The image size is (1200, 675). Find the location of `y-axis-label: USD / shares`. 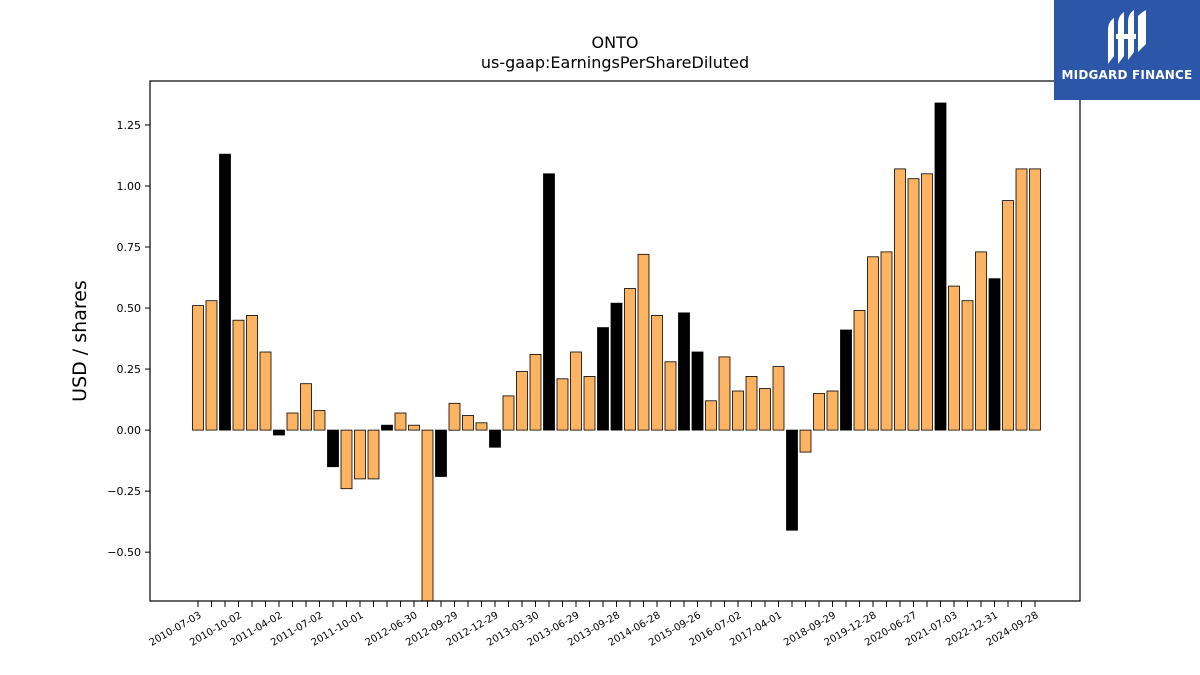

y-axis-label: USD / shares is located at coordinates (80, 341).